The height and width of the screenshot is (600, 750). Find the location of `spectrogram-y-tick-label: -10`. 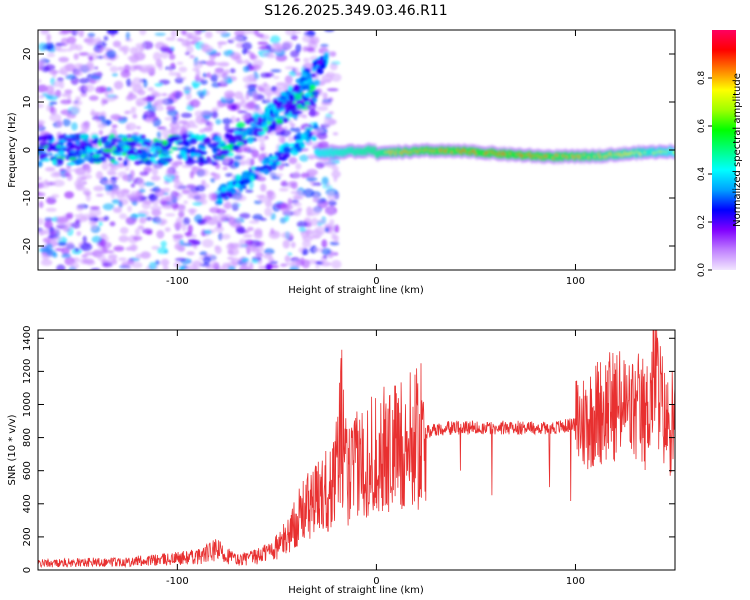

spectrogram-y-tick-label: -10 is located at coordinates (27, 198).